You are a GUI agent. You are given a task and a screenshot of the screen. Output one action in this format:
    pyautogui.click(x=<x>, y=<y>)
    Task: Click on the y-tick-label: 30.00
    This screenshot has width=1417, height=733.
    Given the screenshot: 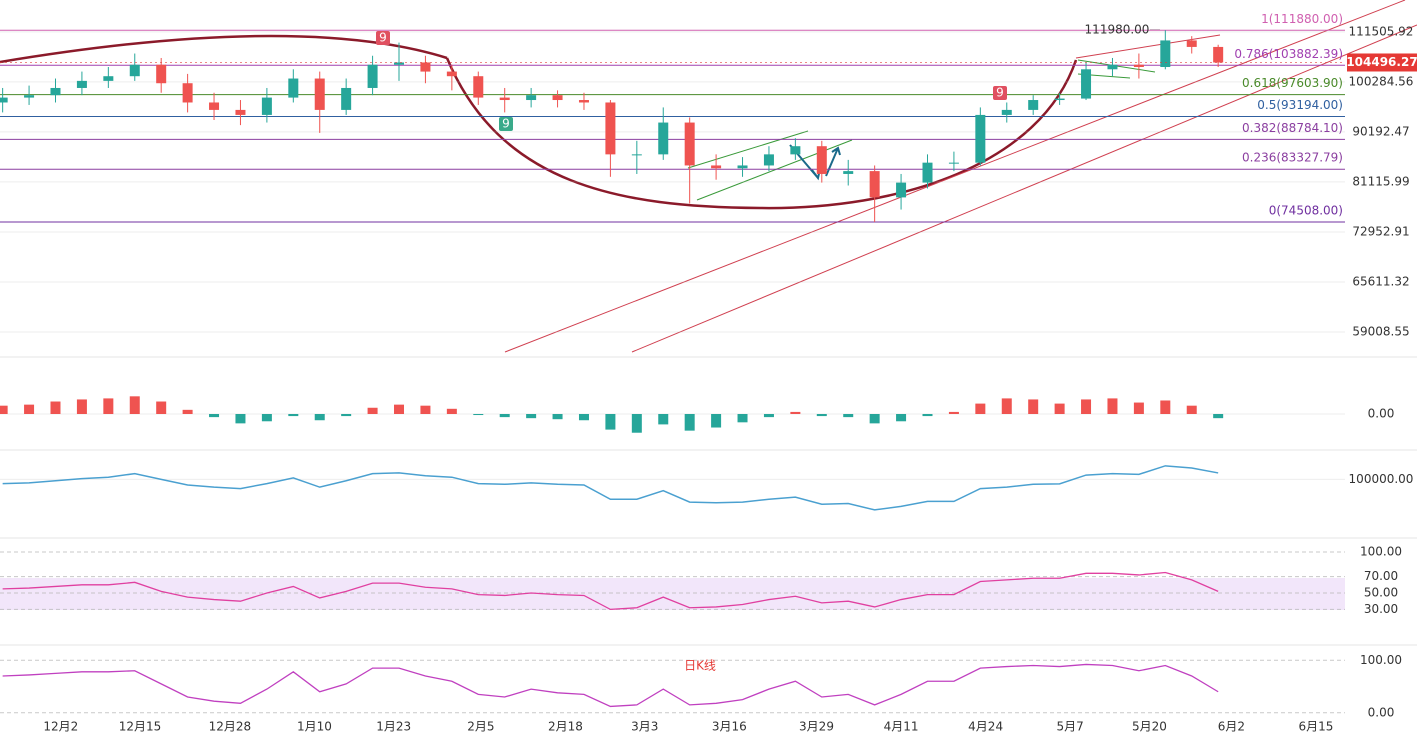 What is the action you would take?
    pyautogui.click(x=1381, y=609)
    